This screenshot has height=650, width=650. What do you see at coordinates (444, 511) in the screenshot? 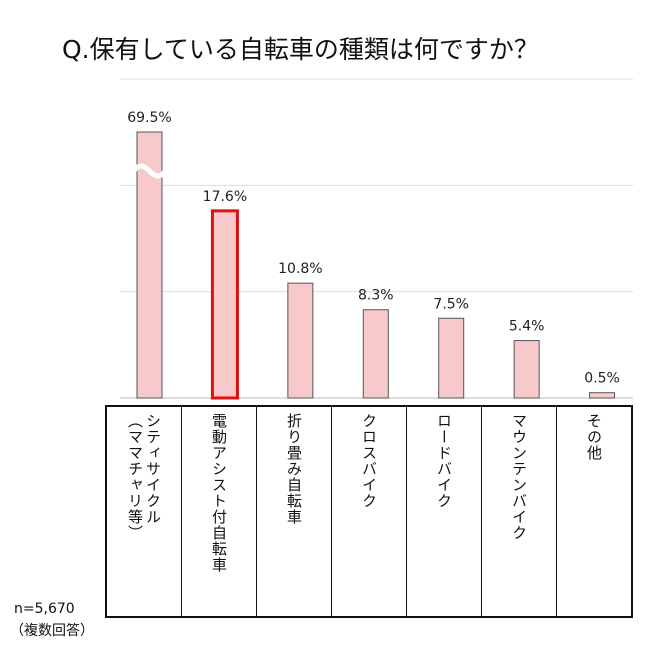
I see `category-cell: ロードバイク` at bounding box center [444, 511].